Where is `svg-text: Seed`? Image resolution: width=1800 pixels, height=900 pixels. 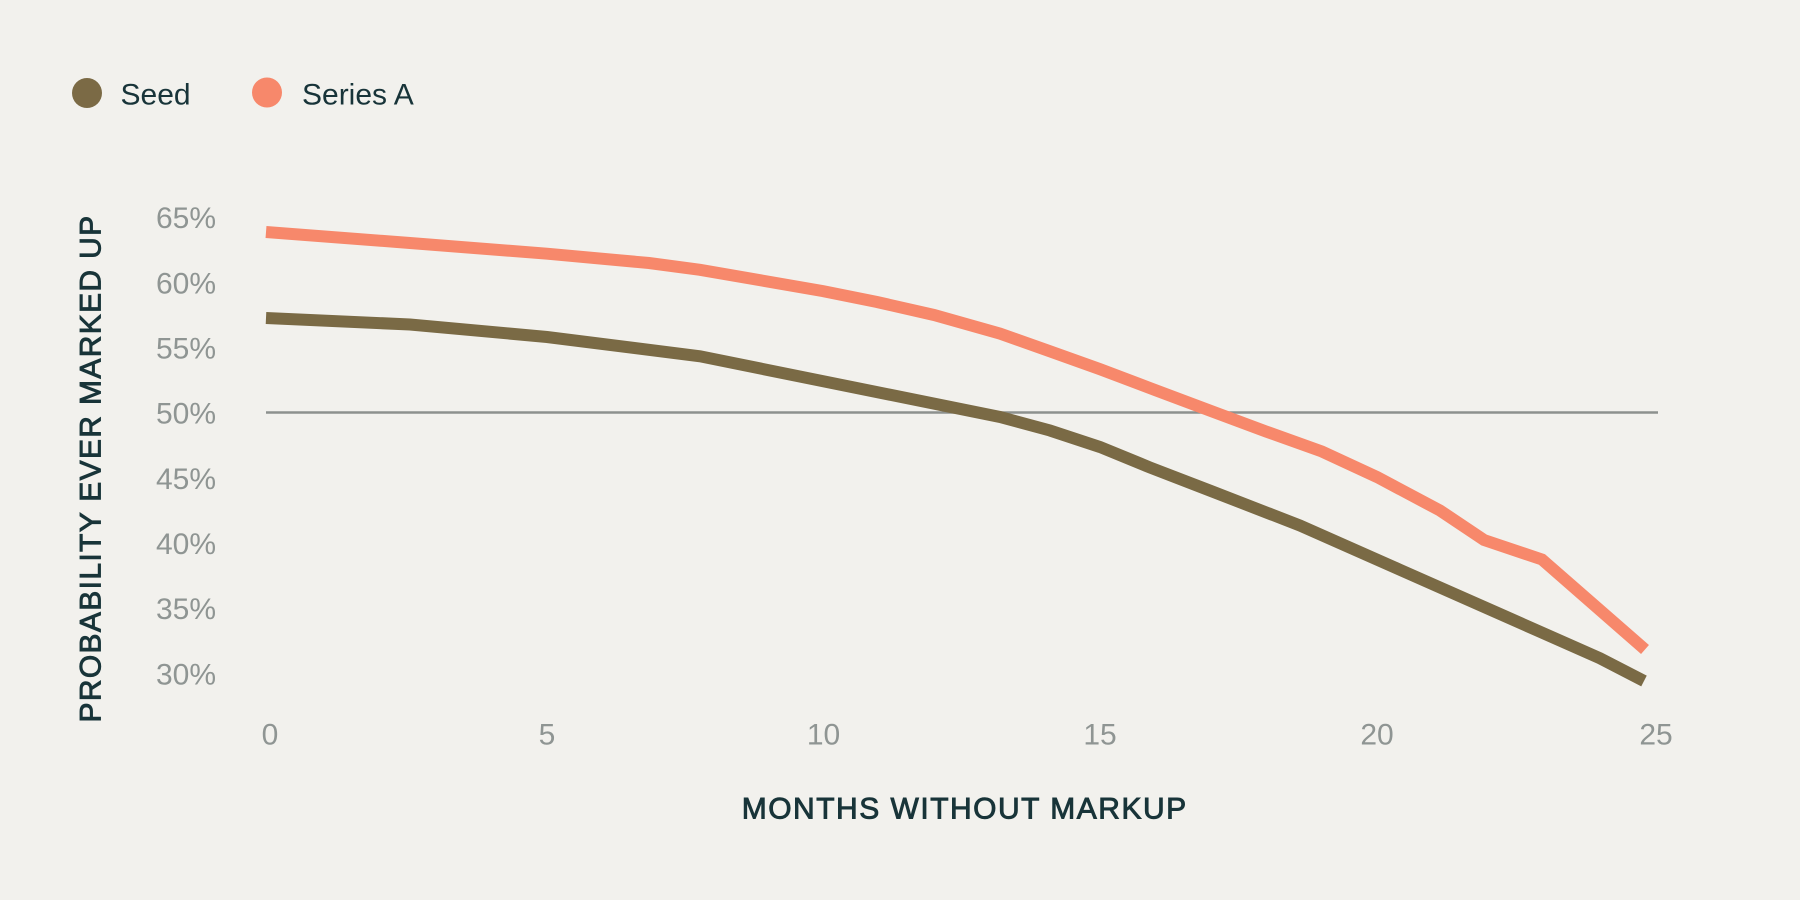
svg-text: Seed is located at coordinates (156, 95).